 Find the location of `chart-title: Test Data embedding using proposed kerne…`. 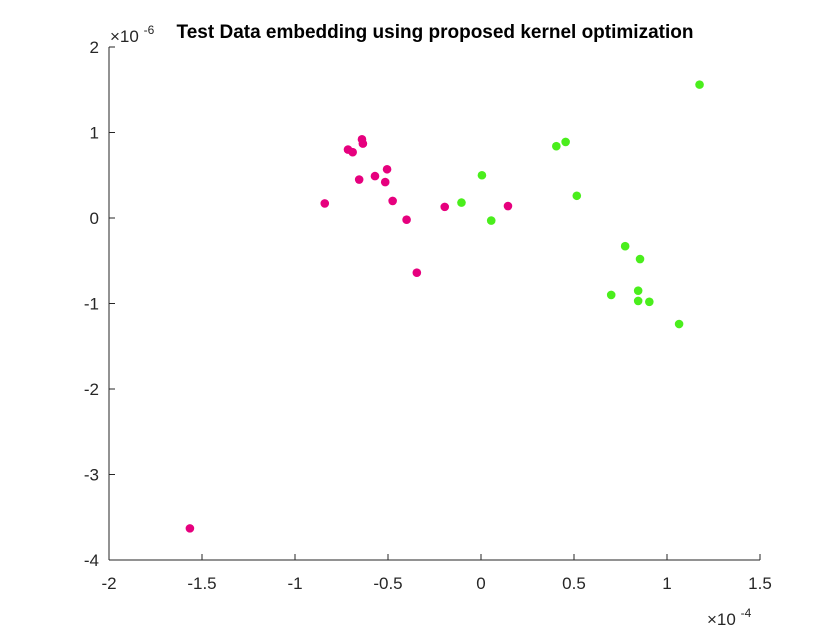

chart-title: Test Data embedding using proposed kerne… is located at coordinates (435, 32).